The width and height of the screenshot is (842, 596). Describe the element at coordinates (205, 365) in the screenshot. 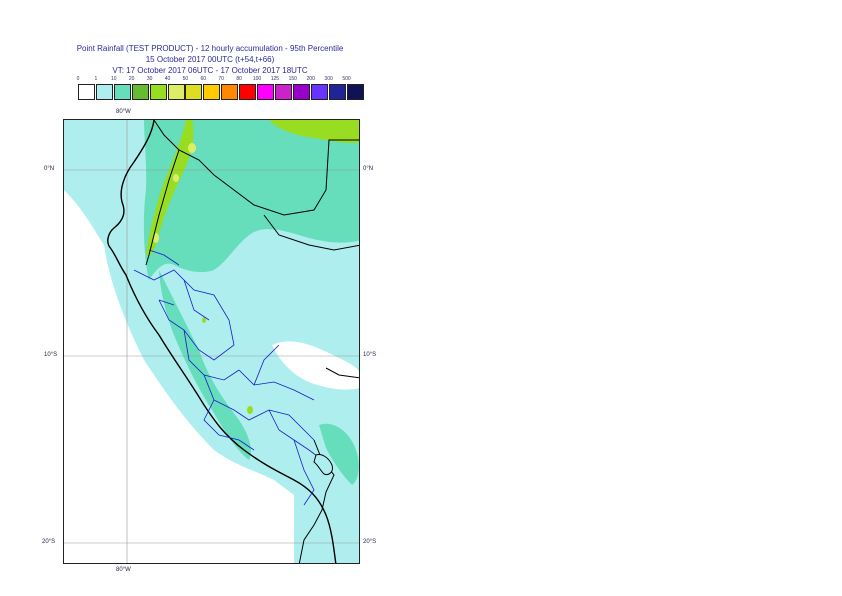

I see `moderate-rain-andes` at that location.